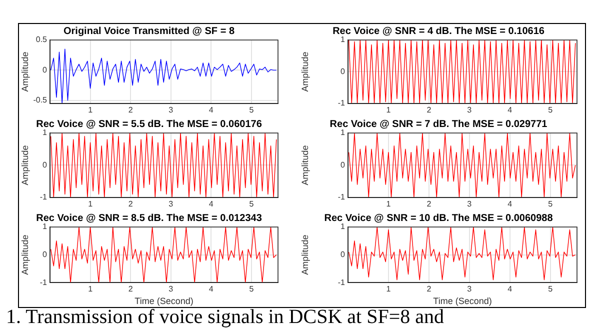  What do you see at coordinates (438, 31) in the screenshot?
I see `chart-title: Rec Voice @ SNR = 4 dB. The MSE = 0.10616` at bounding box center [438, 31].